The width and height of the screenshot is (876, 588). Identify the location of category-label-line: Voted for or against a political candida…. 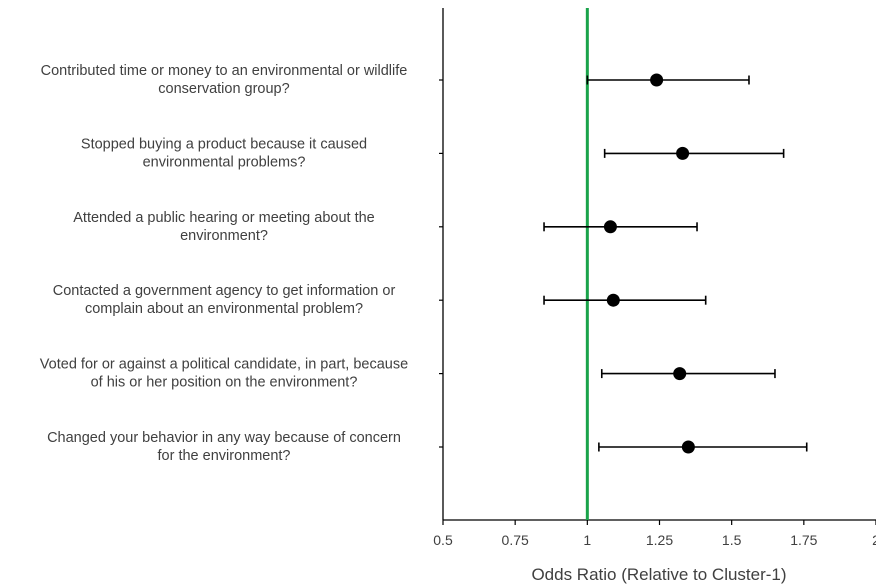
(224, 365).